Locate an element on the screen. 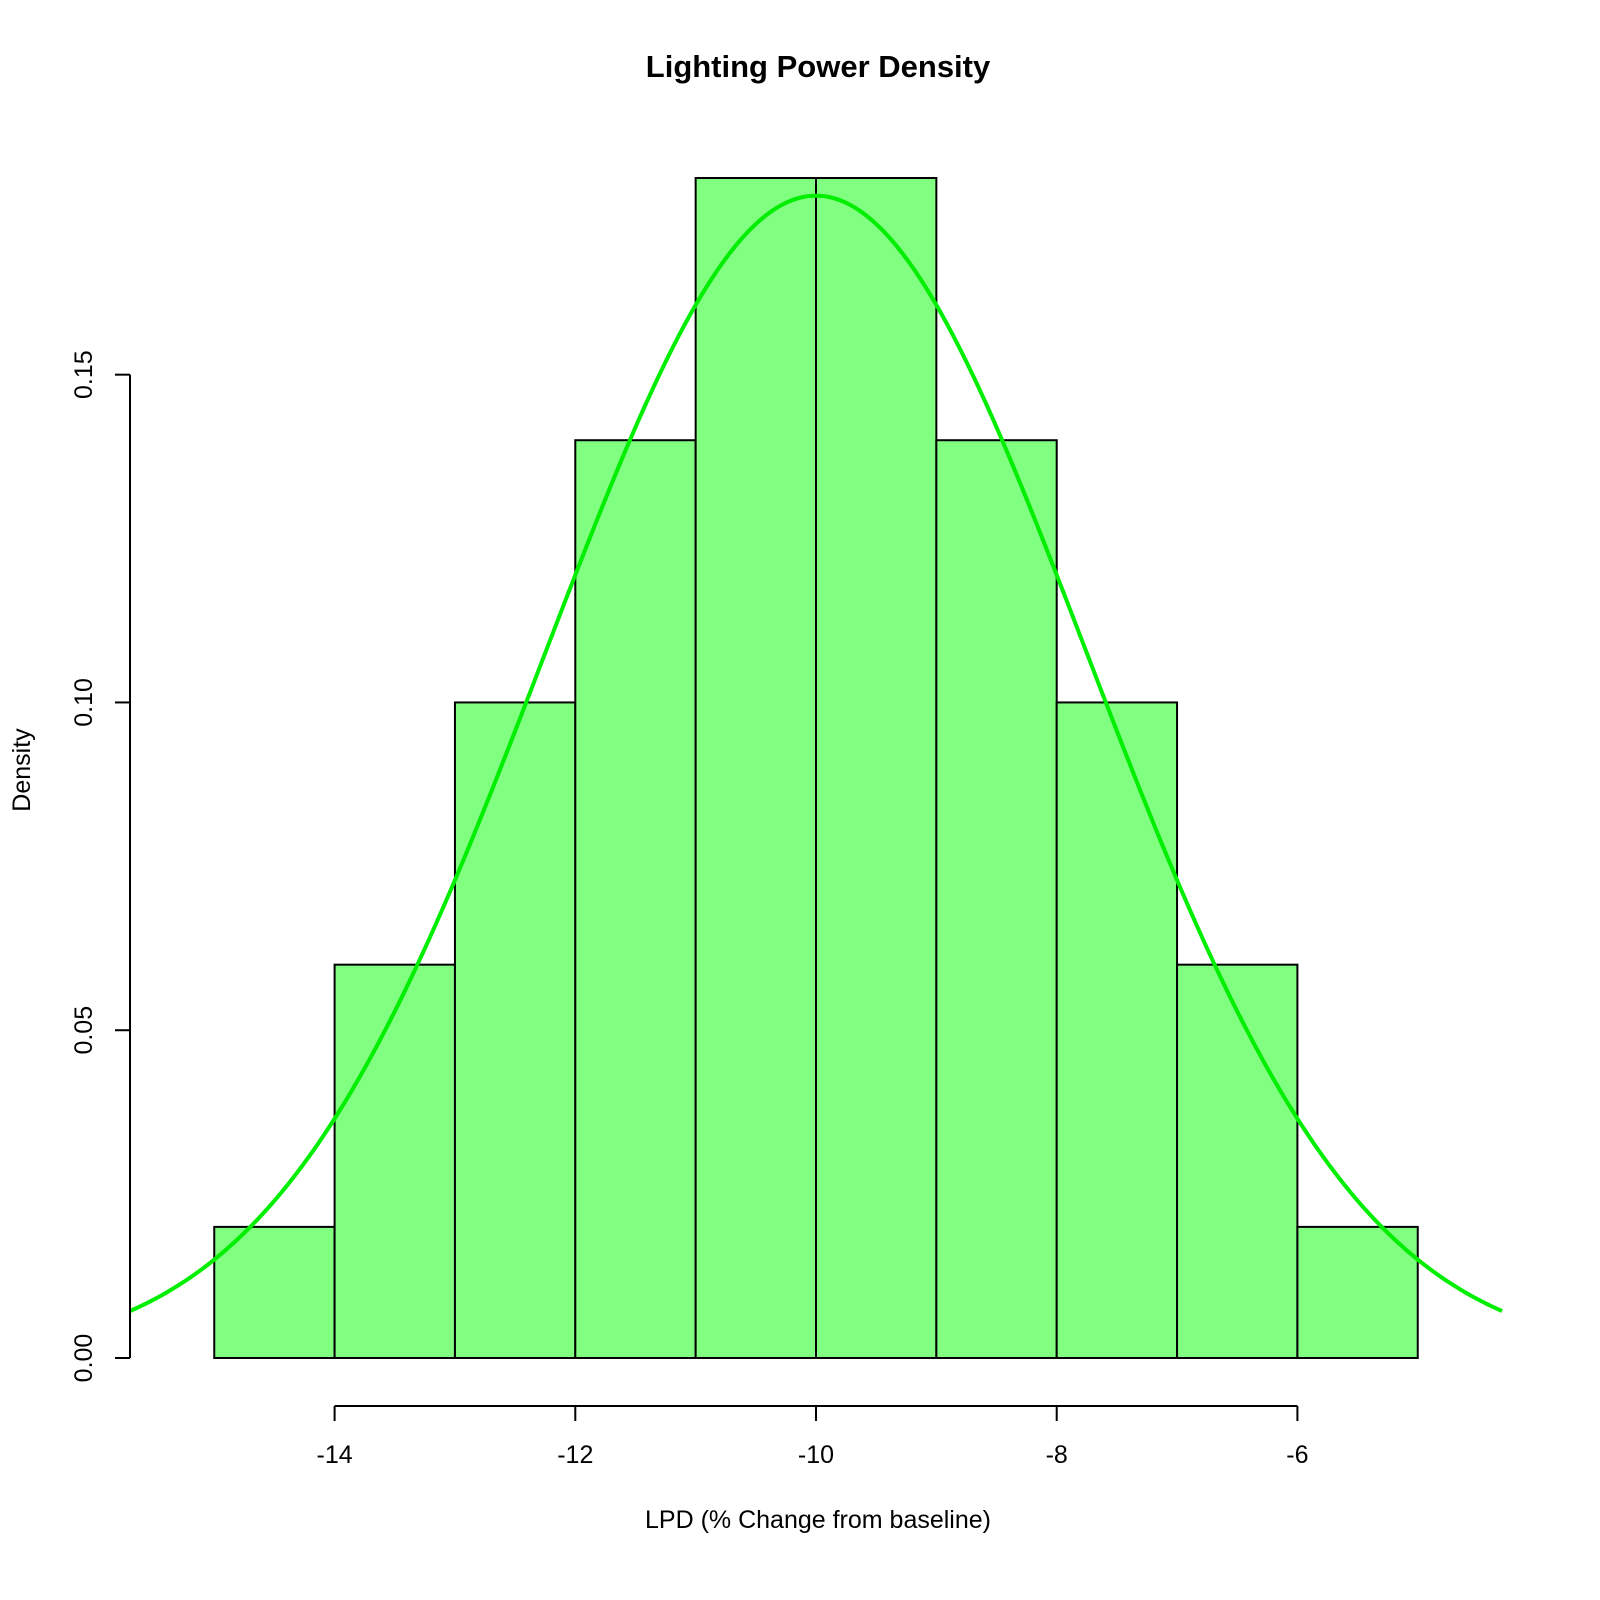 The width and height of the screenshot is (1600, 1600). x-axis: -14 -12 -10 -8 -6 is located at coordinates (813, 1437).